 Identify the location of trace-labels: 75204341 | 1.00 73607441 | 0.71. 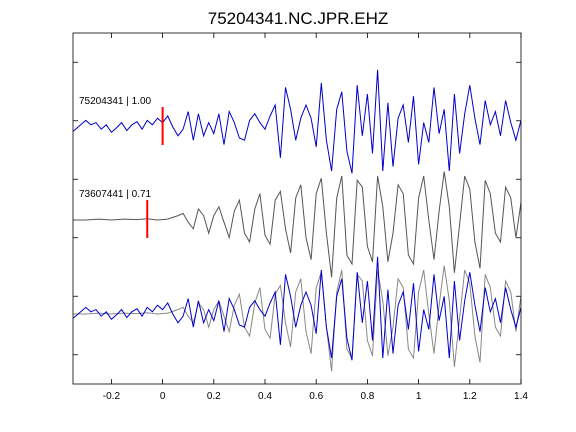
(115, 148).